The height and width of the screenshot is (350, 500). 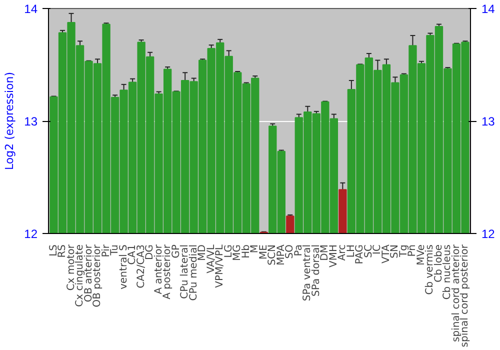 What do you see at coordinates (465, 296) in the screenshot?
I see `x-tick-label: spinal cord posterior` at bounding box center [465, 296].